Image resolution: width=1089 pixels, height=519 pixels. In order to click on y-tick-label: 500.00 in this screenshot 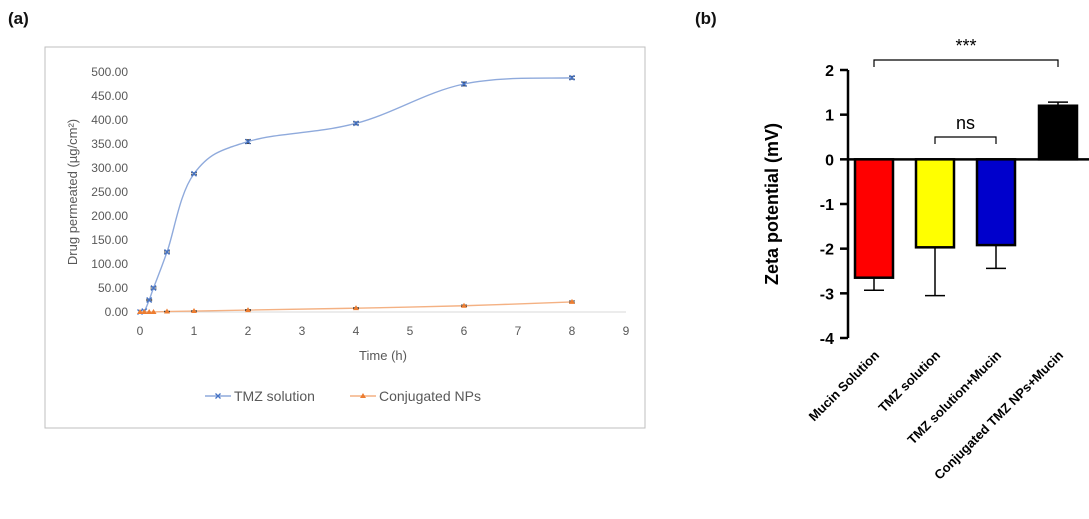, I will do `click(109, 72)`.